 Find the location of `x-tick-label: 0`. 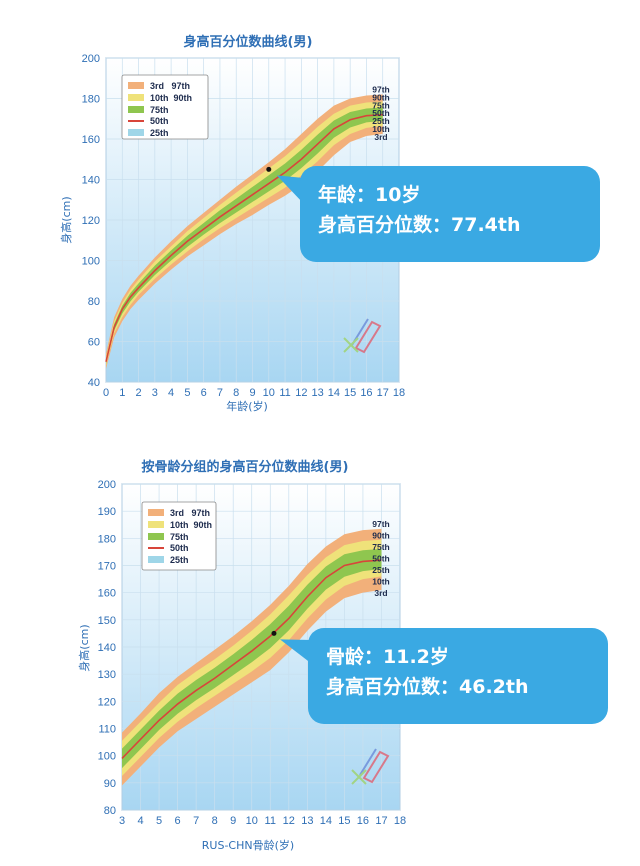

x-tick-label: 0 is located at coordinates (106, 393).